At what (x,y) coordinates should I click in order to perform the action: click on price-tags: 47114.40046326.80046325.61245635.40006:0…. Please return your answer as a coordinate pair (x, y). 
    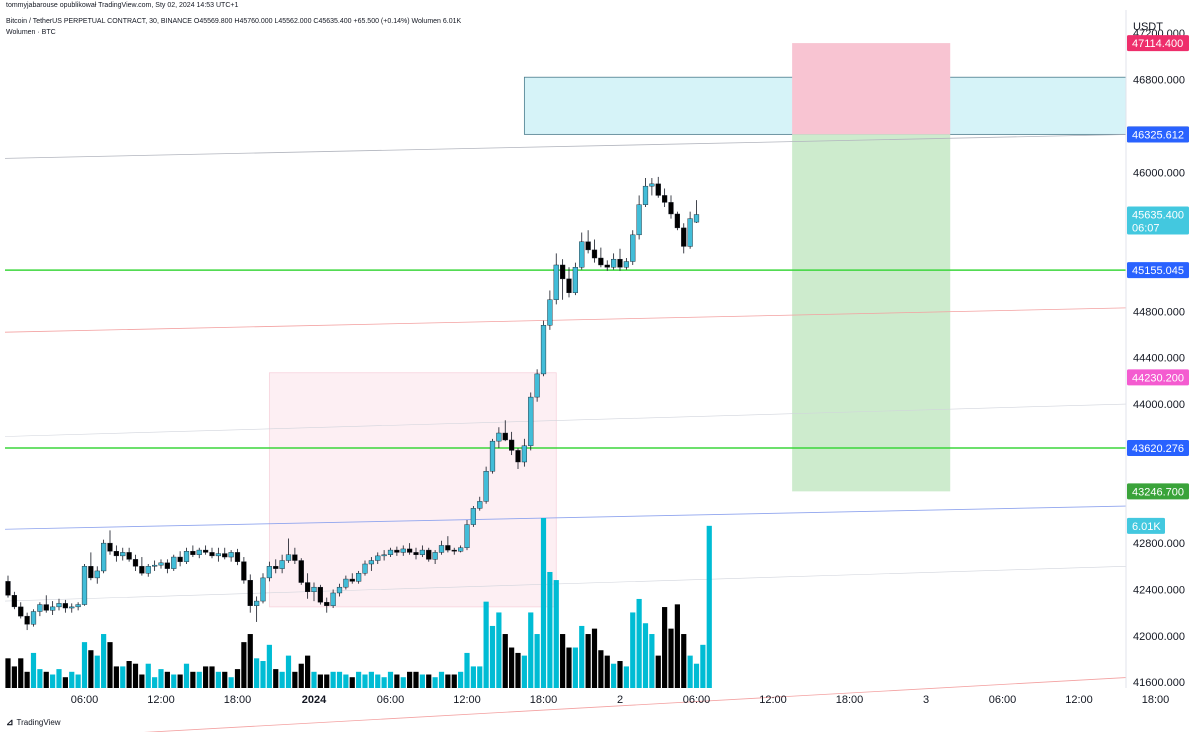
    Looking at the image, I should click on (1158, 284).